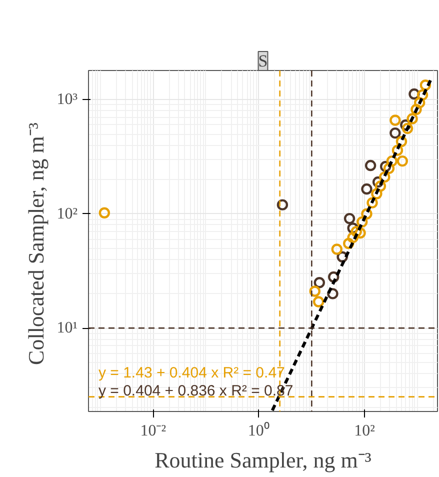  I want to click on y-tick-label: 10², so click(67, 213).